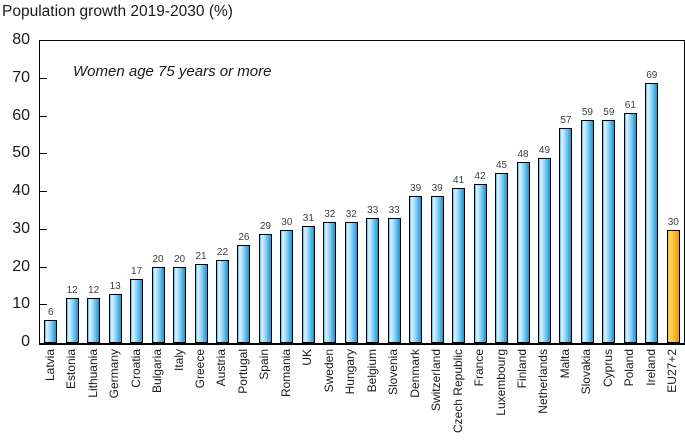 This screenshot has width=685, height=448. What do you see at coordinates (244, 237) in the screenshot?
I see `bar-value-portugal: 26` at bounding box center [244, 237].